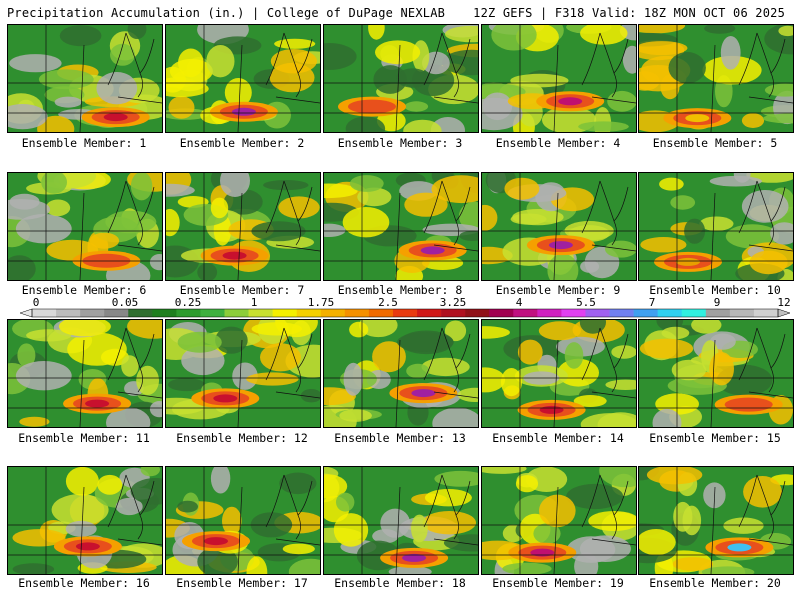  Describe the element at coordinates (400, 583) in the screenshot. I see `member-label: Ensemble Member: 18` at that location.